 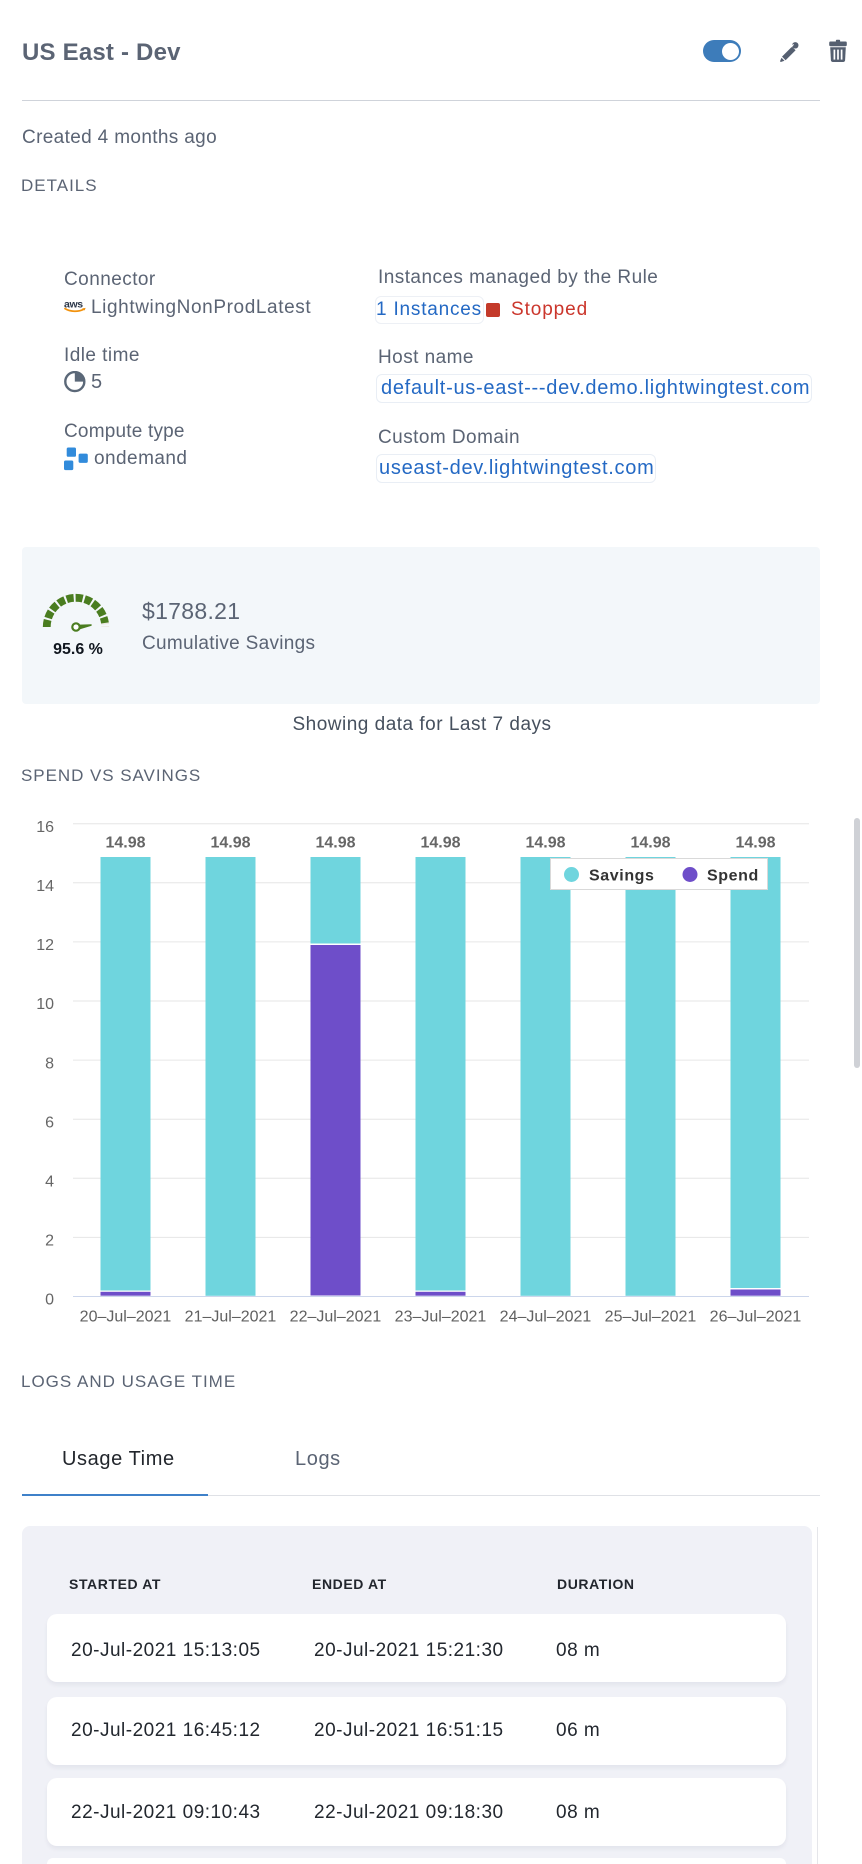 What do you see at coordinates (756, 1317) in the screenshot?
I see `svg-text: 26–Jul–2021` at bounding box center [756, 1317].